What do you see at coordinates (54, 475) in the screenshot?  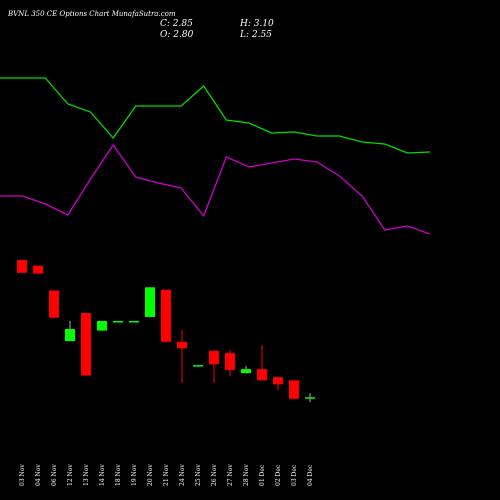 I see `x-tick-label: 06 Nov` at bounding box center [54, 475].